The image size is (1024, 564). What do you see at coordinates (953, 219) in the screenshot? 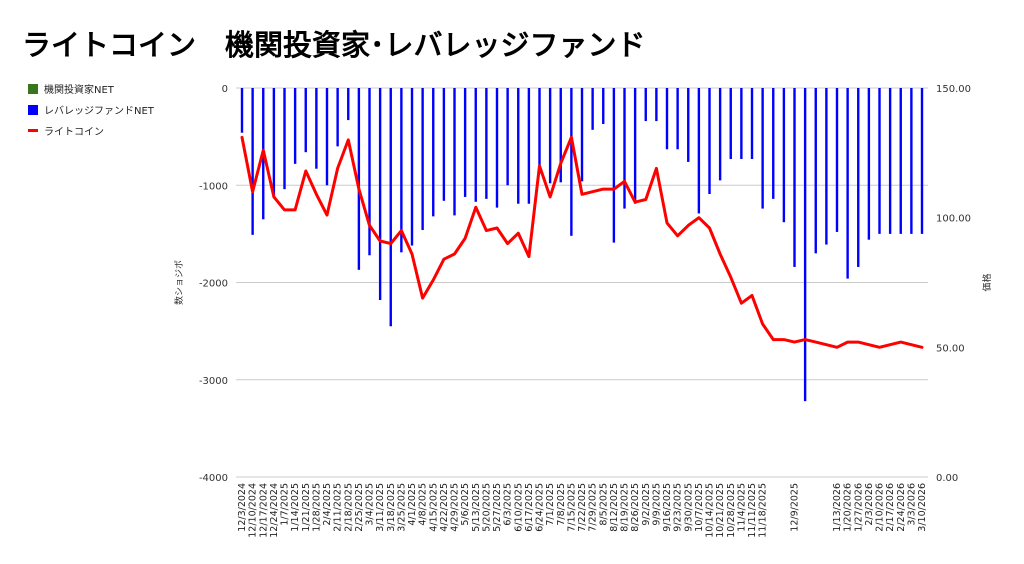
I see `right-axis-tick-label: 100.00` at bounding box center [953, 219].